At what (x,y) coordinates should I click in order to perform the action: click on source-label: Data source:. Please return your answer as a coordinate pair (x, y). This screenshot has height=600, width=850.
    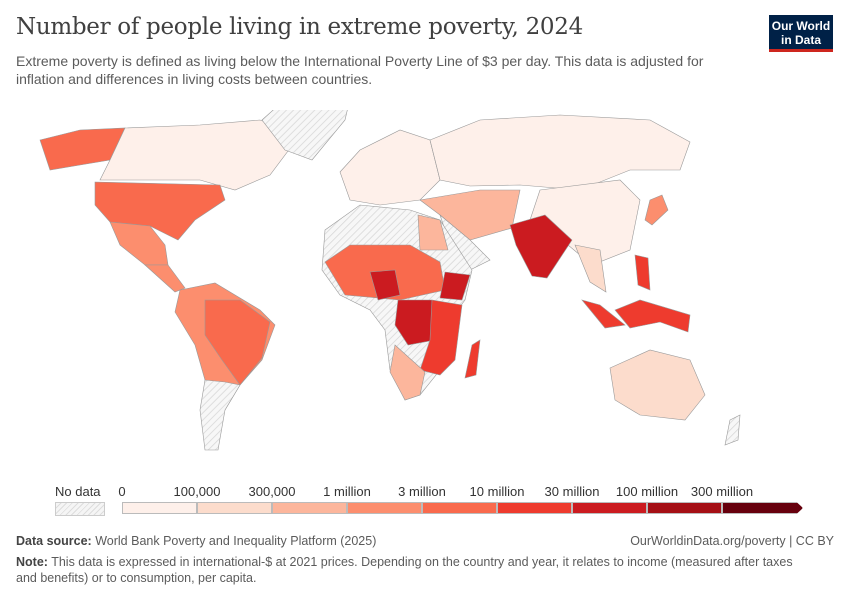
    Looking at the image, I should click on (54, 541).